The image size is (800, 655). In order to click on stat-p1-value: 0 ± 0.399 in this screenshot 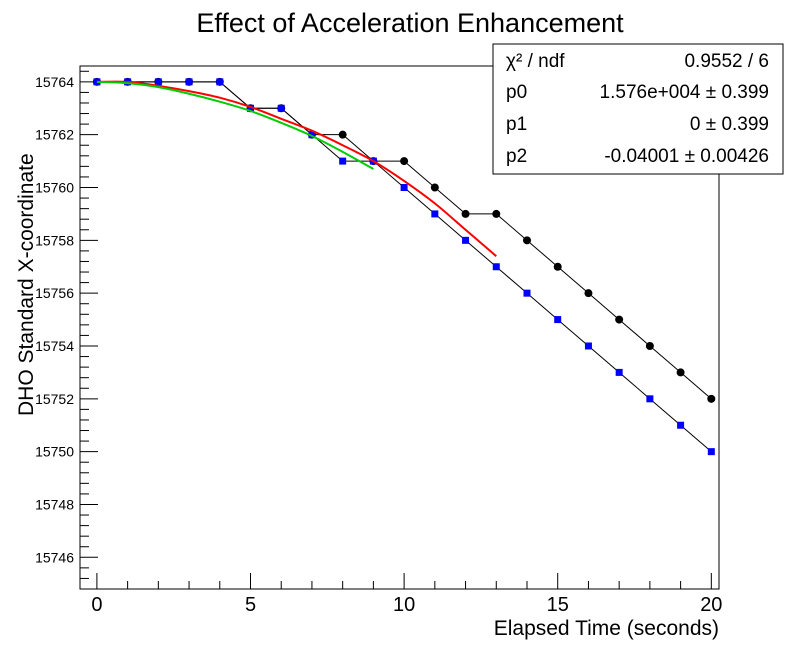, I will do `click(729, 124)`.